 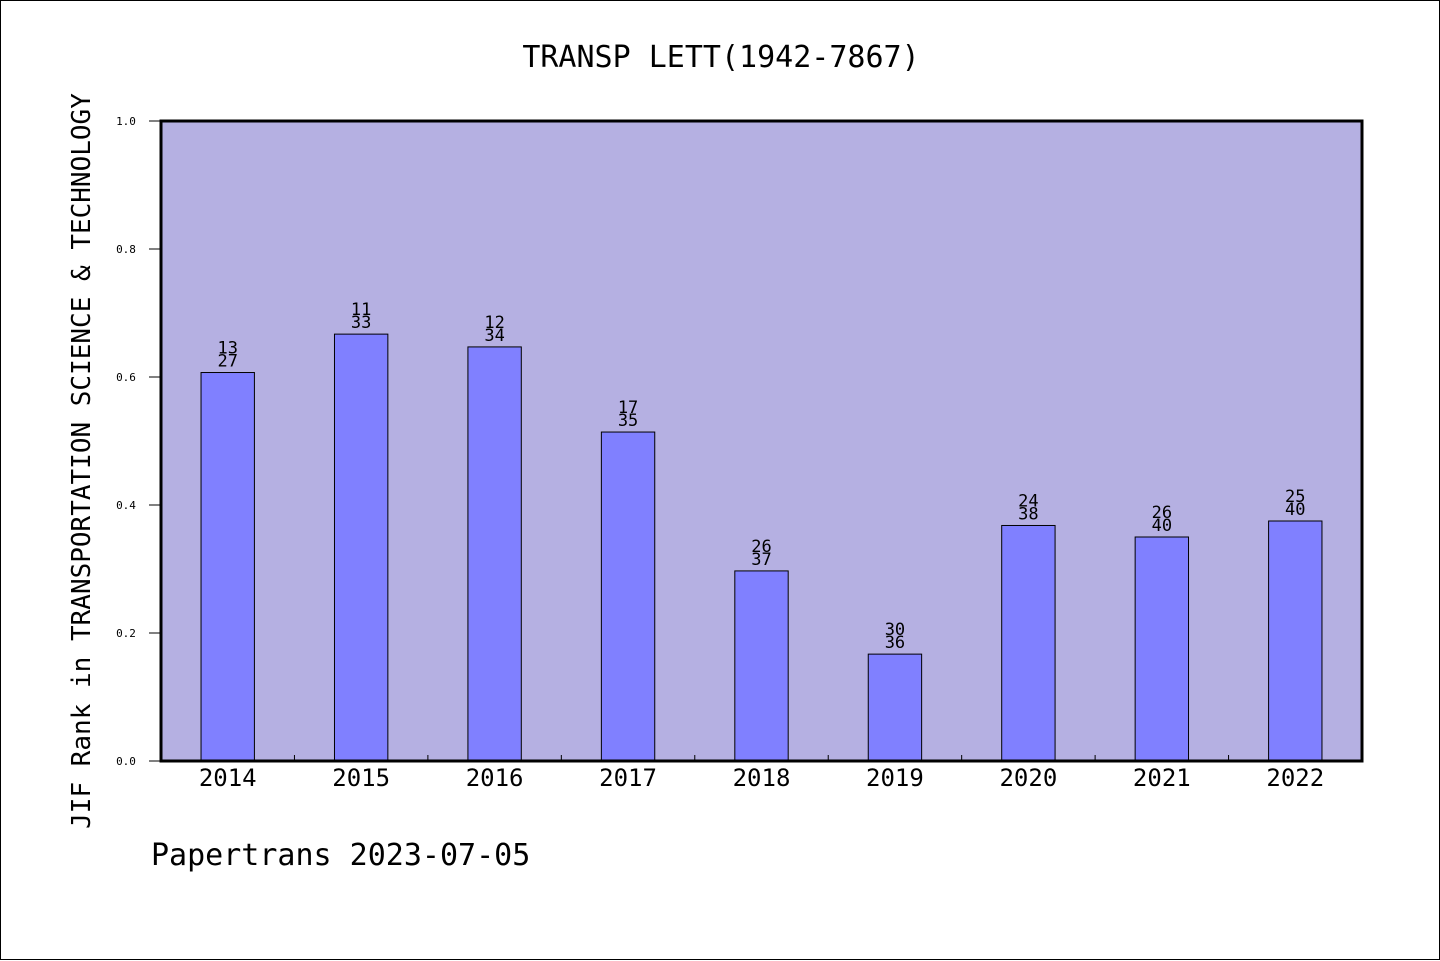 What do you see at coordinates (126, 249) in the screenshot?
I see `y-tick-label: 0.8` at bounding box center [126, 249].